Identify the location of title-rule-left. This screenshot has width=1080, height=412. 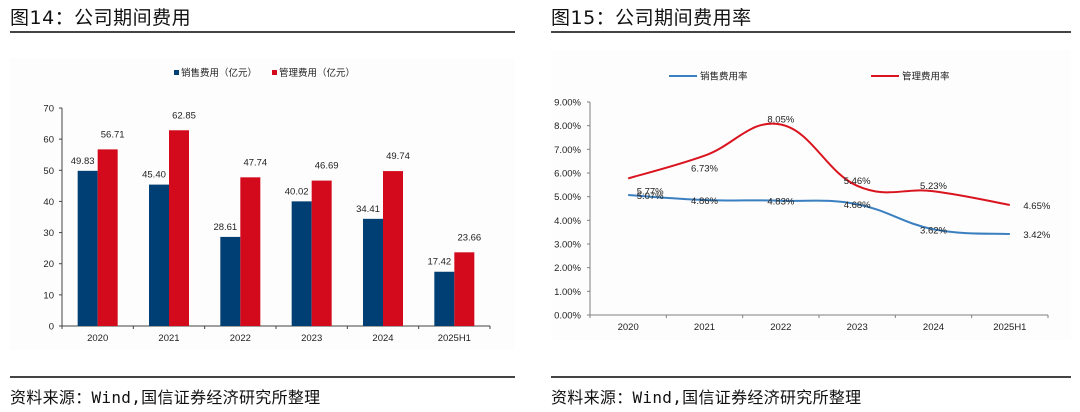
(262, 32).